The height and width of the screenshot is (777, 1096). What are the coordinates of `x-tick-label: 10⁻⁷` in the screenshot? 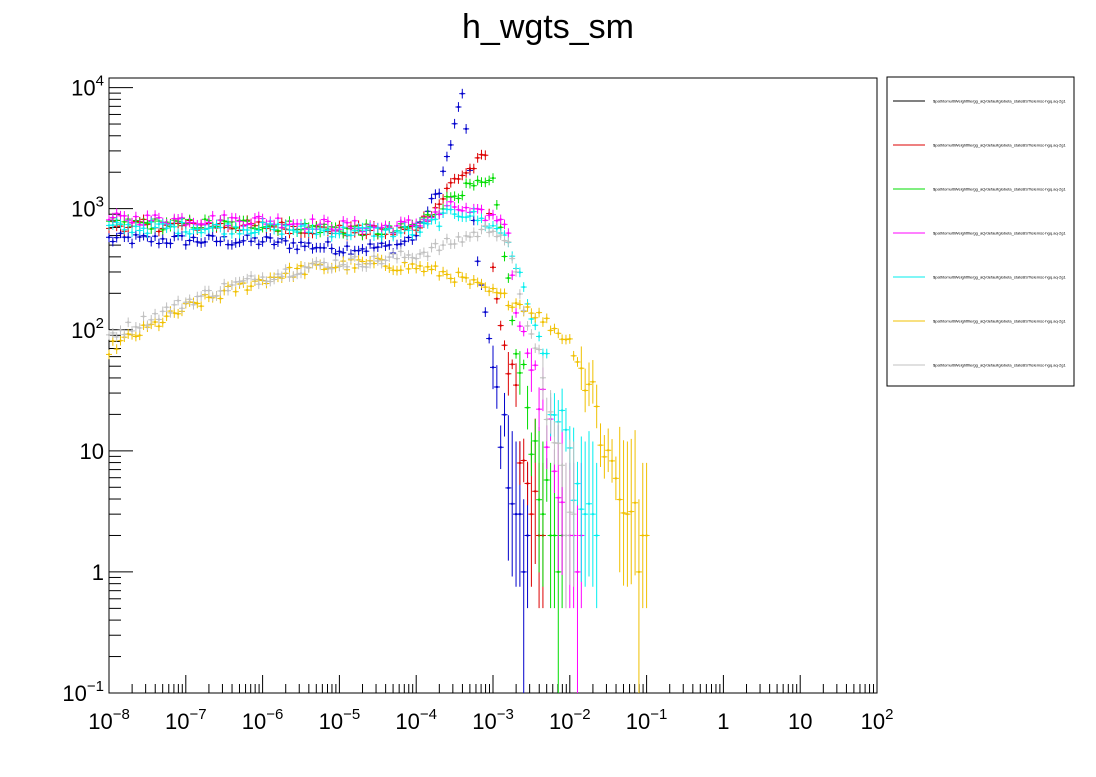 It's located at (186, 720).